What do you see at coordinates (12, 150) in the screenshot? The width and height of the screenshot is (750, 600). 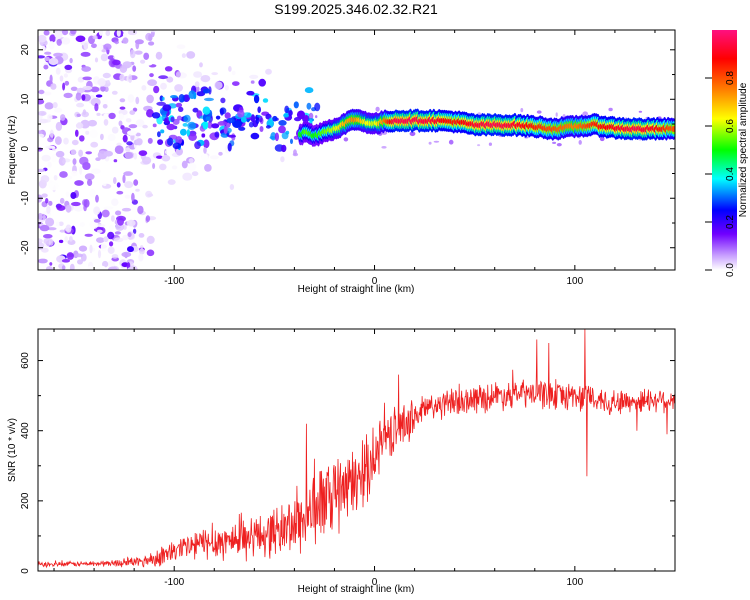 I see `spectrogram-y-label: Frequency (Hz)` at bounding box center [12, 150].